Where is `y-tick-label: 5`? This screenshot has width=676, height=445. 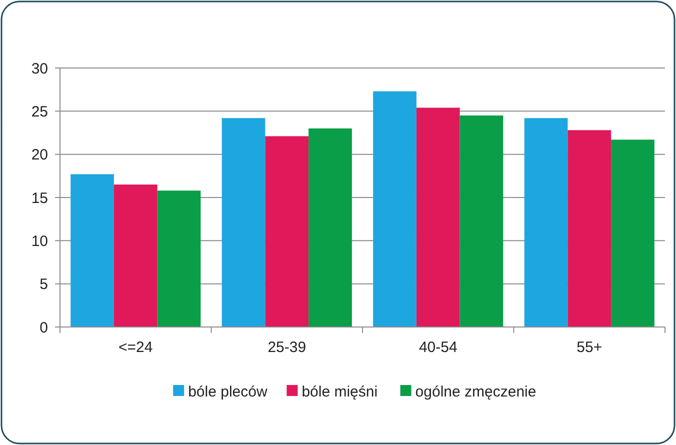 y-tick-label: 5 is located at coordinates (44, 285).